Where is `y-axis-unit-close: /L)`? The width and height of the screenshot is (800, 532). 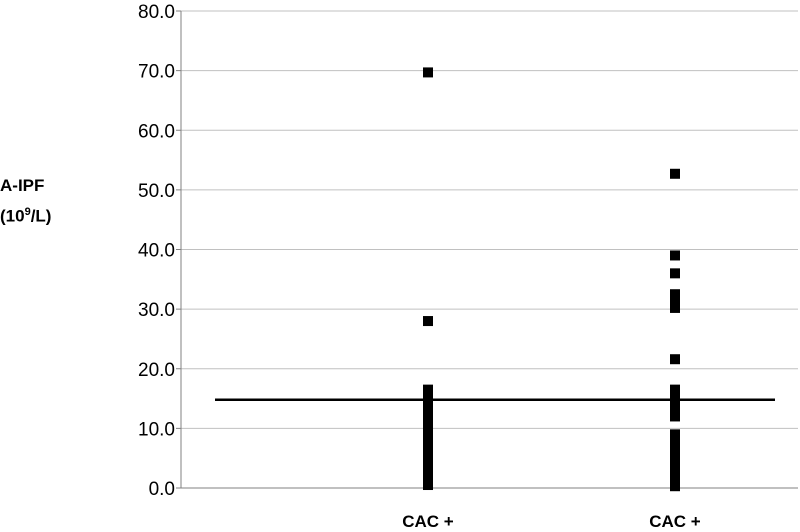
y-axis-unit-close: /L) is located at coordinates (41, 216).